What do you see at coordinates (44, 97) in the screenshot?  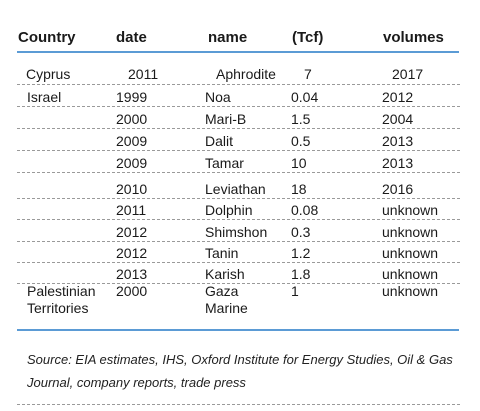 I see `cell-country: Israel` at bounding box center [44, 97].